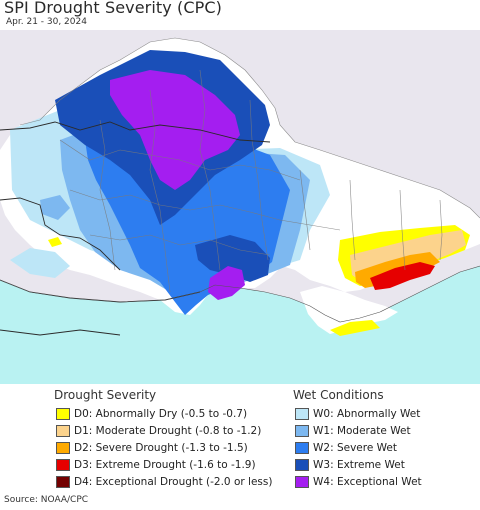  What do you see at coordinates (113, 8) in the screenshot?
I see `map-title: SPI Drought Severity (CPC)` at bounding box center [113, 8].